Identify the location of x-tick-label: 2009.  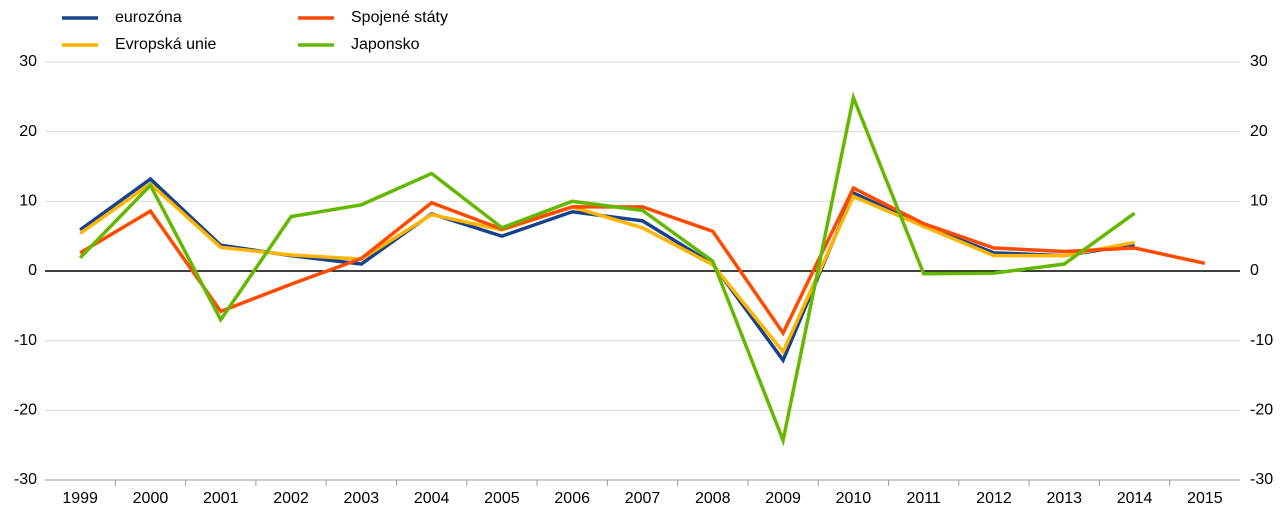
(783, 498).